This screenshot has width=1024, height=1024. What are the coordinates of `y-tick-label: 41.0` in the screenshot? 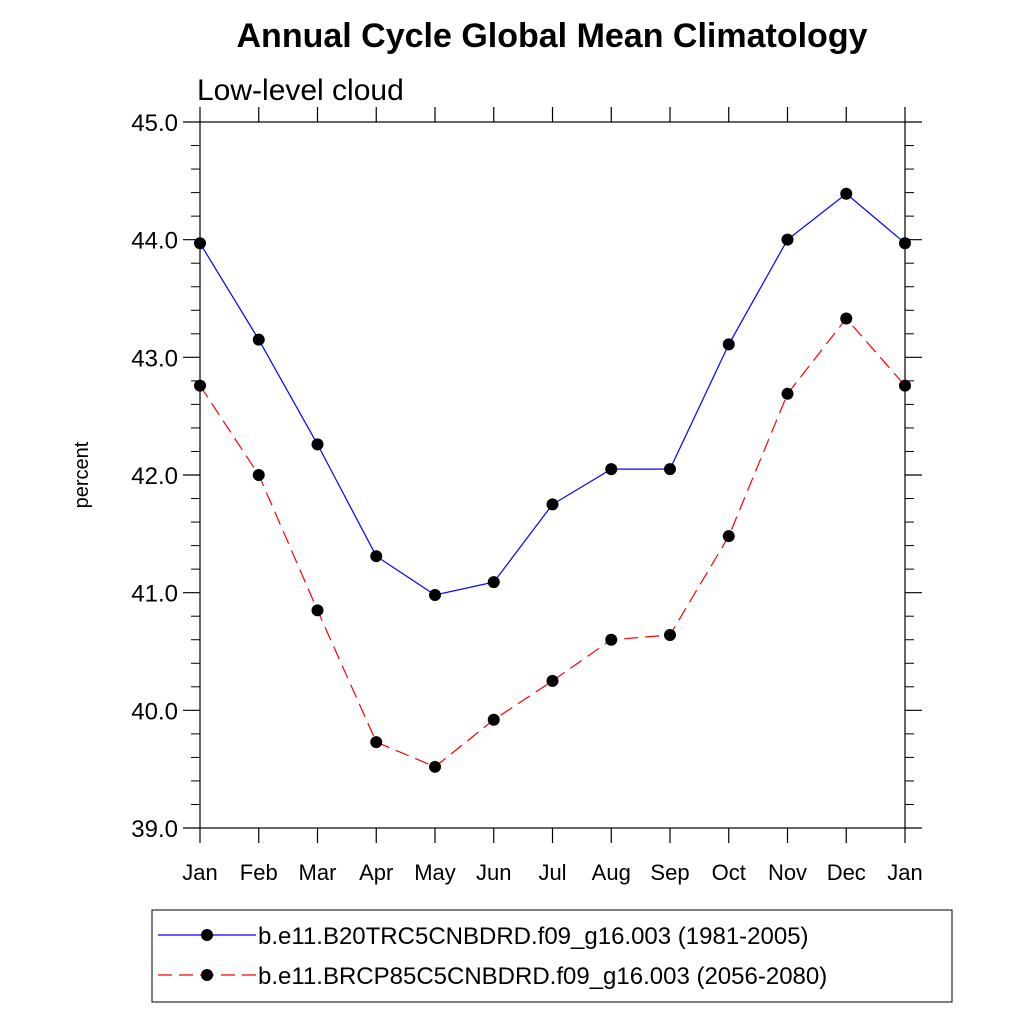 It's located at (154, 594).